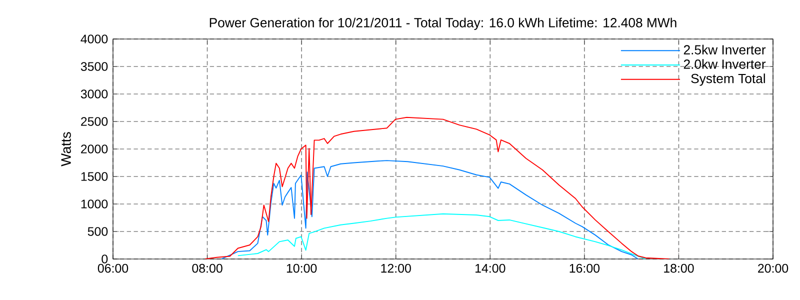  I want to click on y-tick-label: 0, so click(105, 259).